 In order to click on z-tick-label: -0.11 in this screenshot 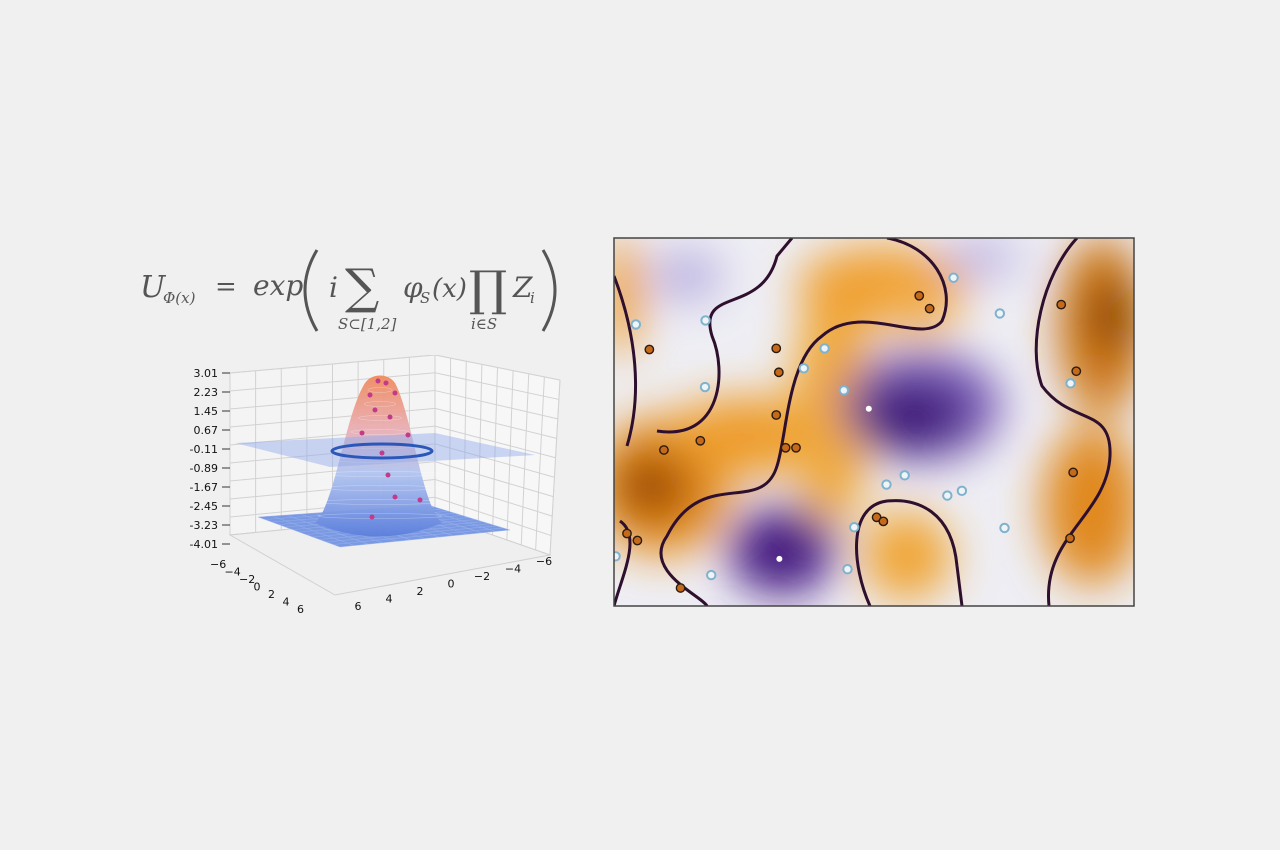, I will do `click(204, 449)`.